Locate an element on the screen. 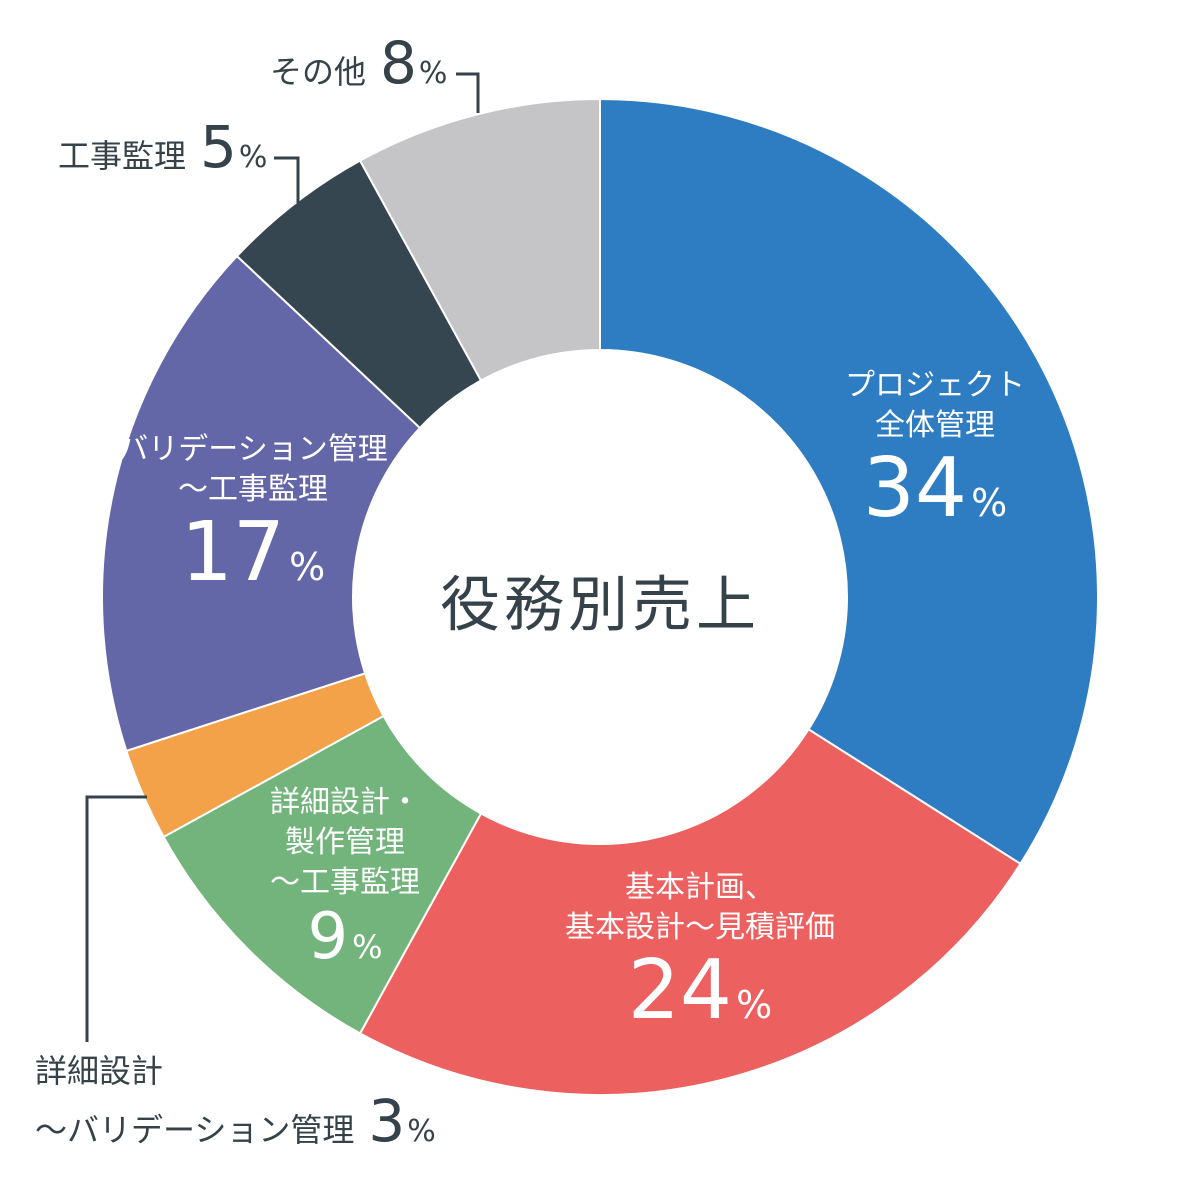 The image size is (1200, 1200). segment-label-text: バリデーション管理 is located at coordinates (253, 449).